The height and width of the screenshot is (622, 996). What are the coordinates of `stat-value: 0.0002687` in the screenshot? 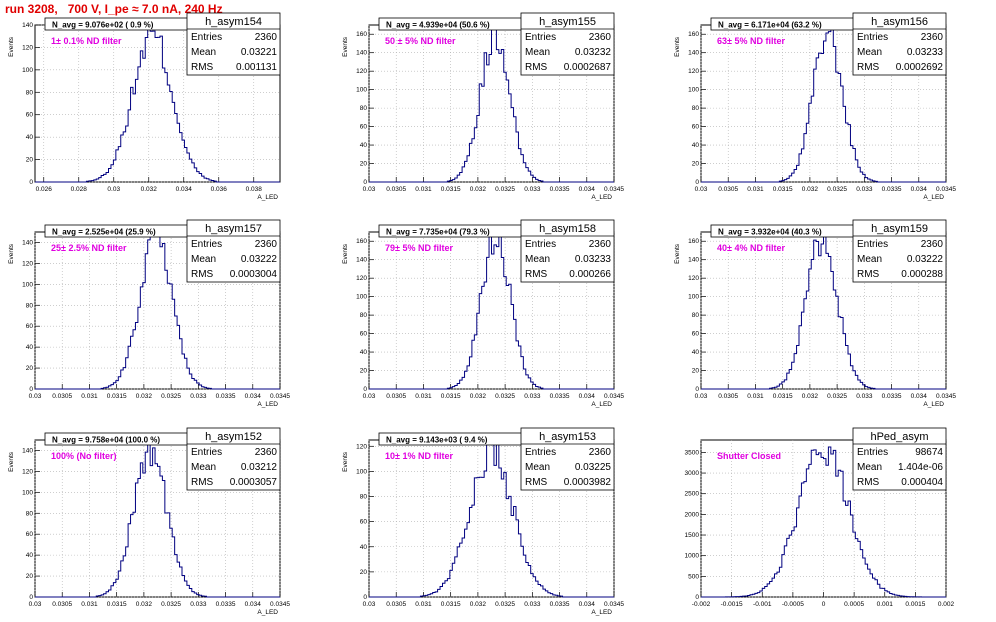 It's located at (588, 67).